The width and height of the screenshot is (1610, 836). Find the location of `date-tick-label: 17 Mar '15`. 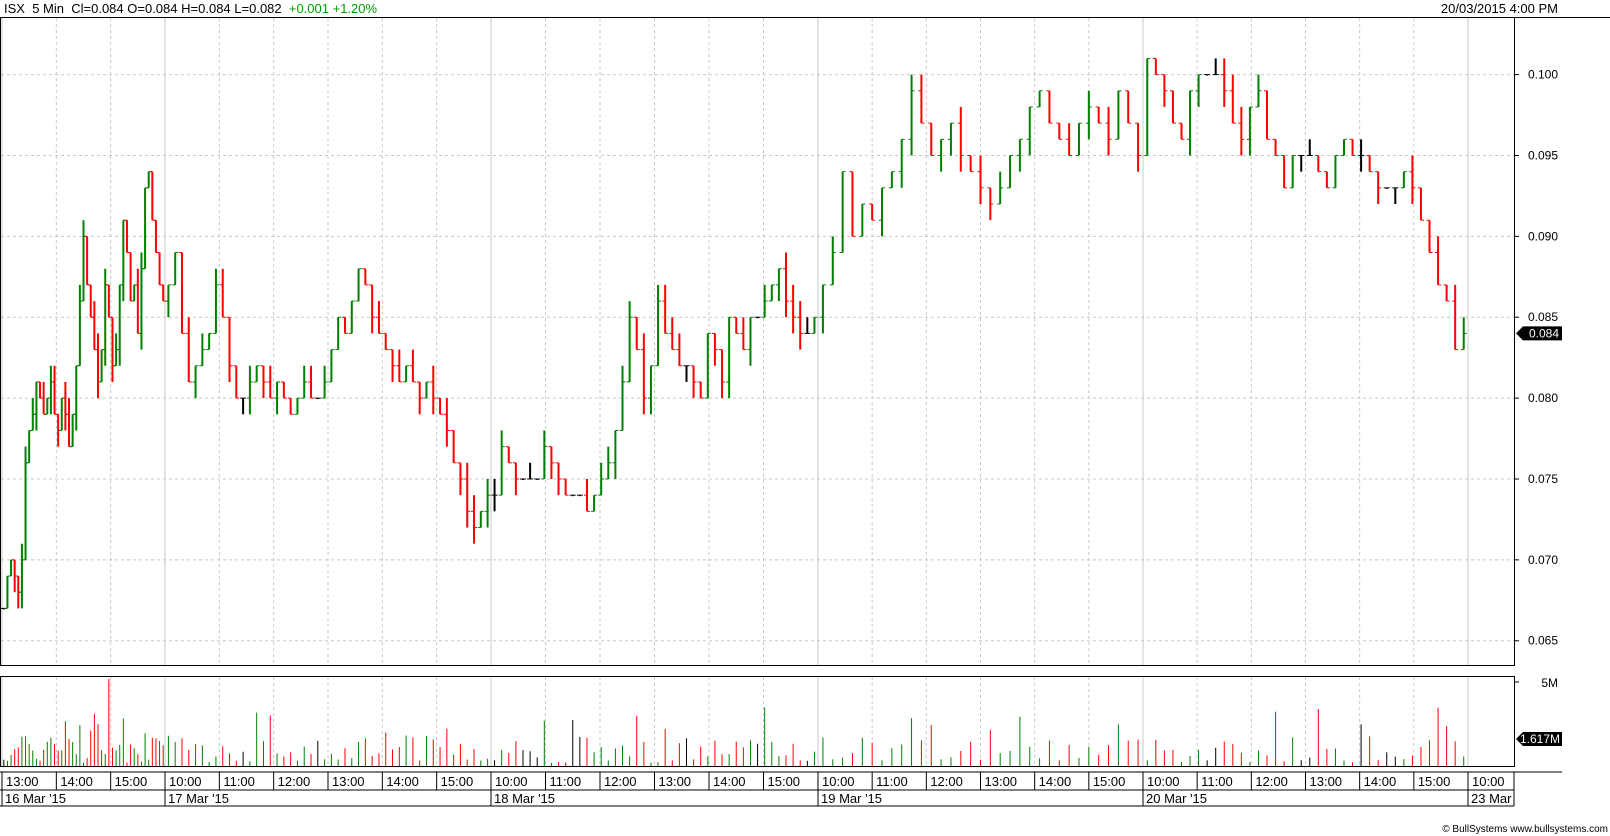

date-tick-label: 17 Mar '15 is located at coordinates (198, 798).